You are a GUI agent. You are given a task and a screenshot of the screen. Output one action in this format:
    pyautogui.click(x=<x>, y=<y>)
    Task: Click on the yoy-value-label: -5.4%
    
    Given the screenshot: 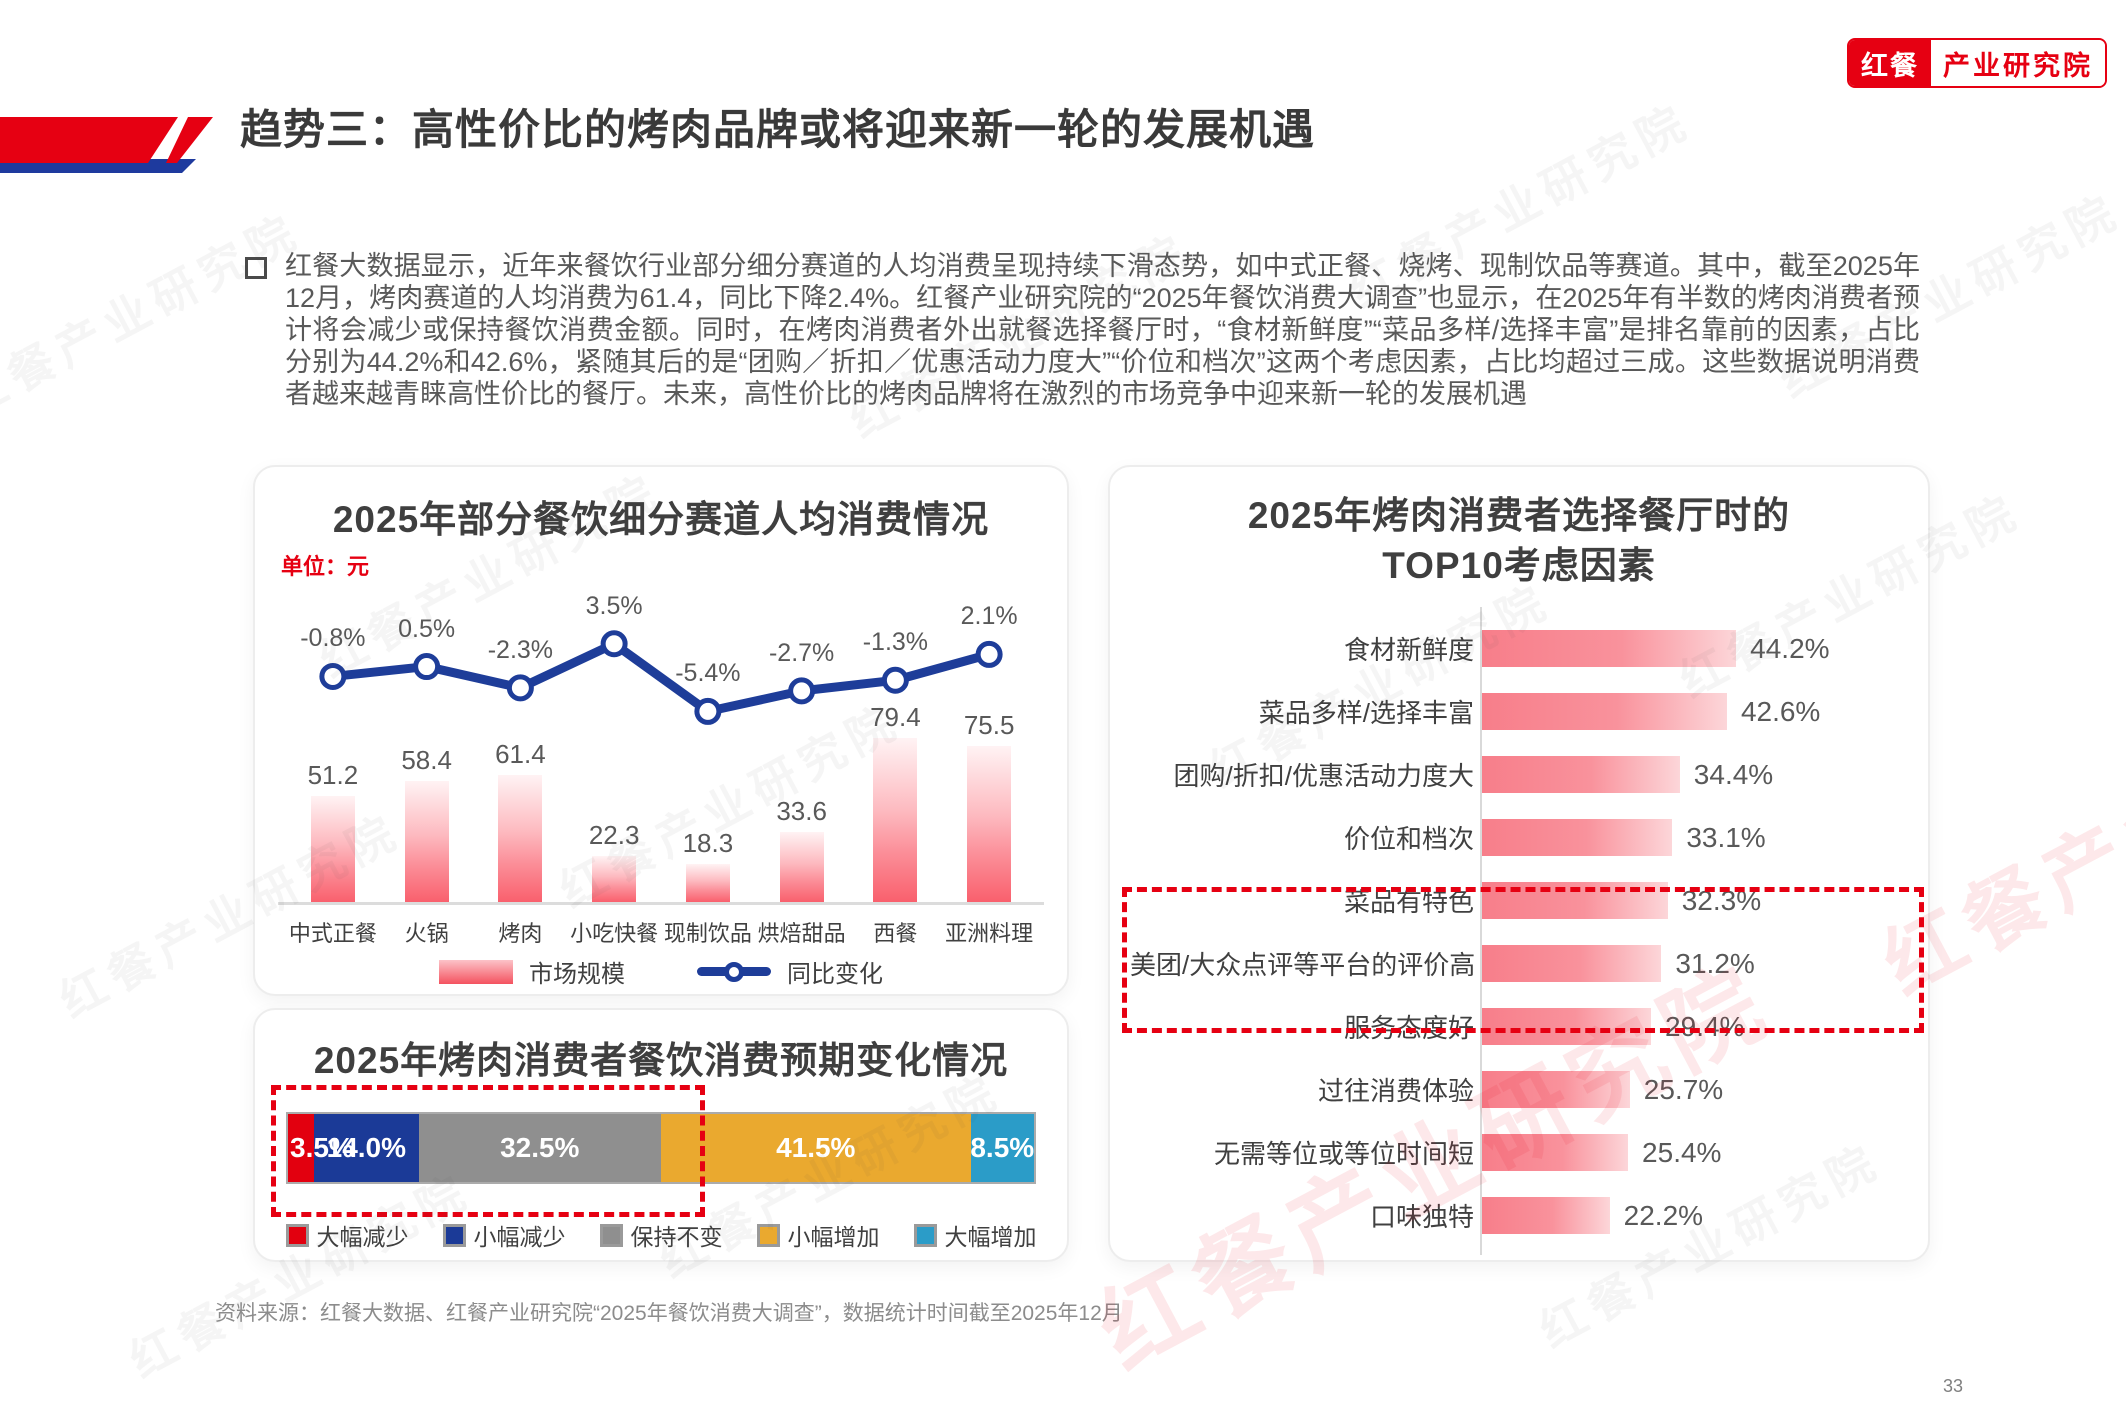 What is the action you would take?
    pyautogui.click(x=708, y=673)
    